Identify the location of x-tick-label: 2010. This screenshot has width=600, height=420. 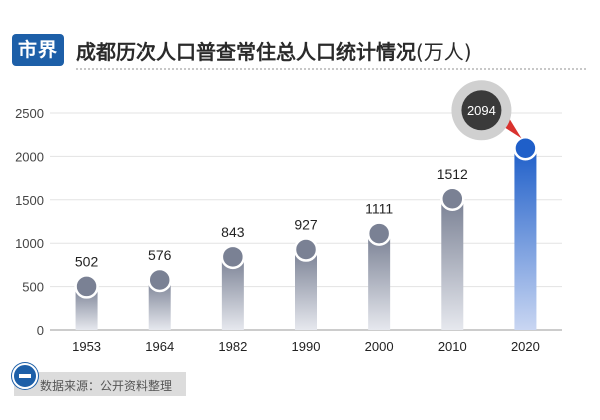
(452, 346).